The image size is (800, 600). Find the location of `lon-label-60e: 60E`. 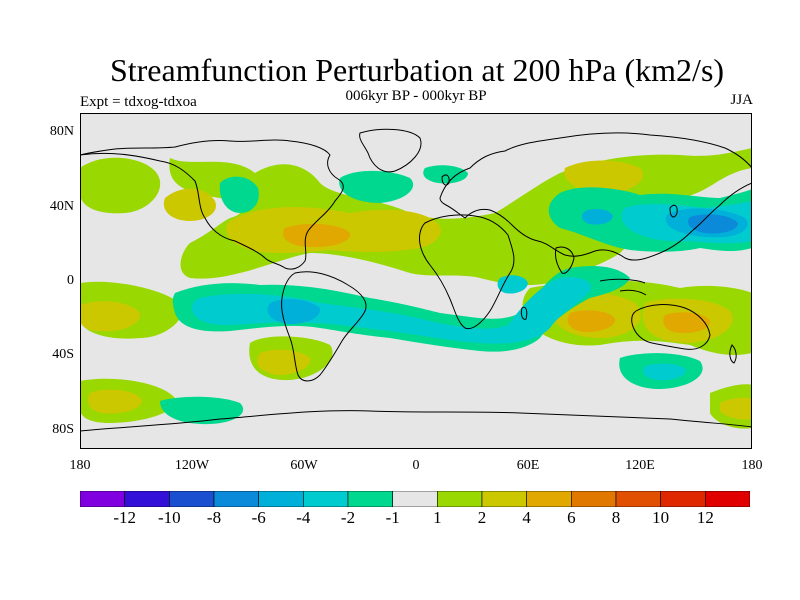

lon-label-60e: 60E is located at coordinates (528, 465).